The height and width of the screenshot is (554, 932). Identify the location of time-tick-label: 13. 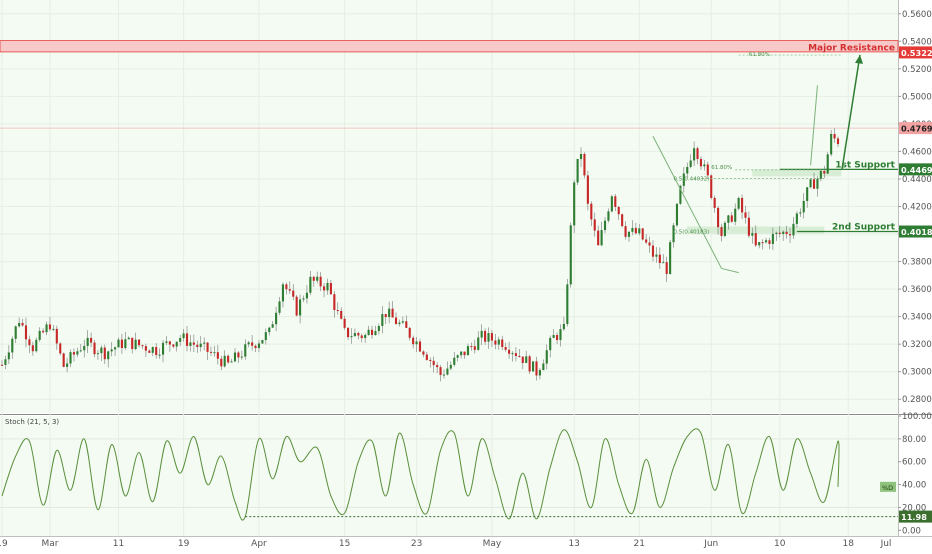
(573, 544).